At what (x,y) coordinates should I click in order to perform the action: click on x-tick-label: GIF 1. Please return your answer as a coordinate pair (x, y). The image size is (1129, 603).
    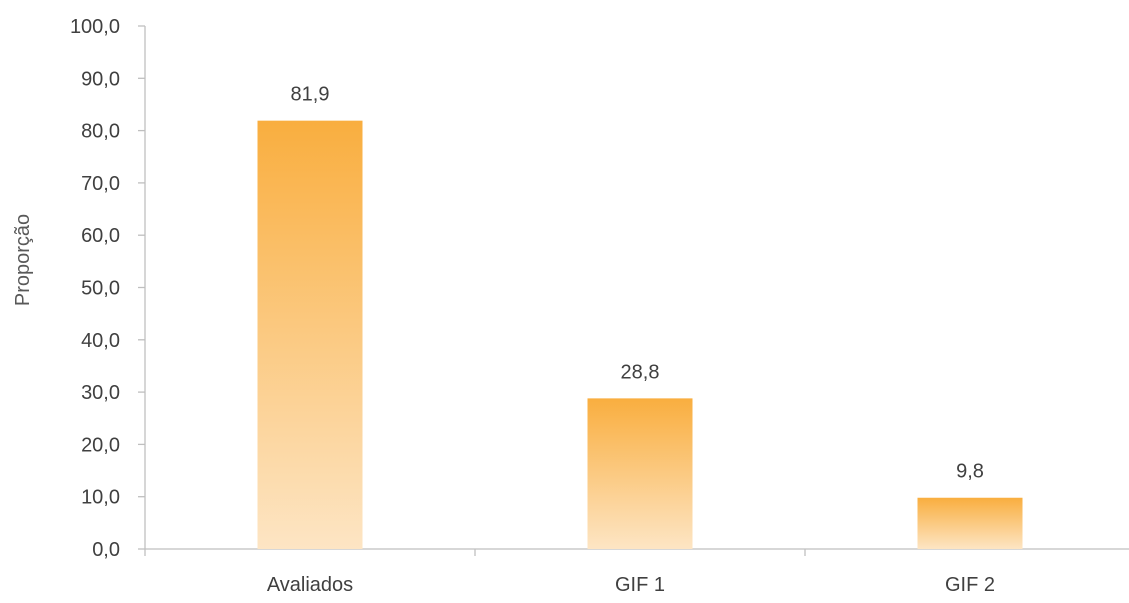
    Looking at the image, I should click on (640, 585).